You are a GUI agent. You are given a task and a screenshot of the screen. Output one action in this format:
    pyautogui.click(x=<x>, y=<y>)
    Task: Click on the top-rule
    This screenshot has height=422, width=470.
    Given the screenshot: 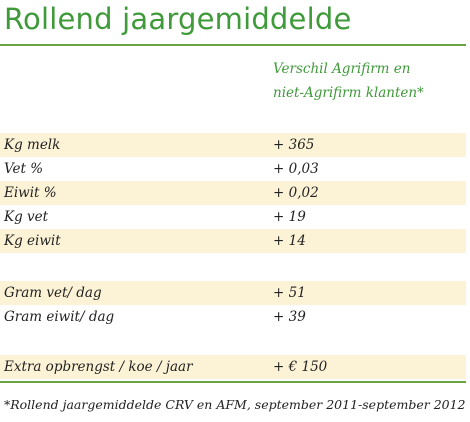 What is the action you would take?
    pyautogui.click(x=233, y=45)
    